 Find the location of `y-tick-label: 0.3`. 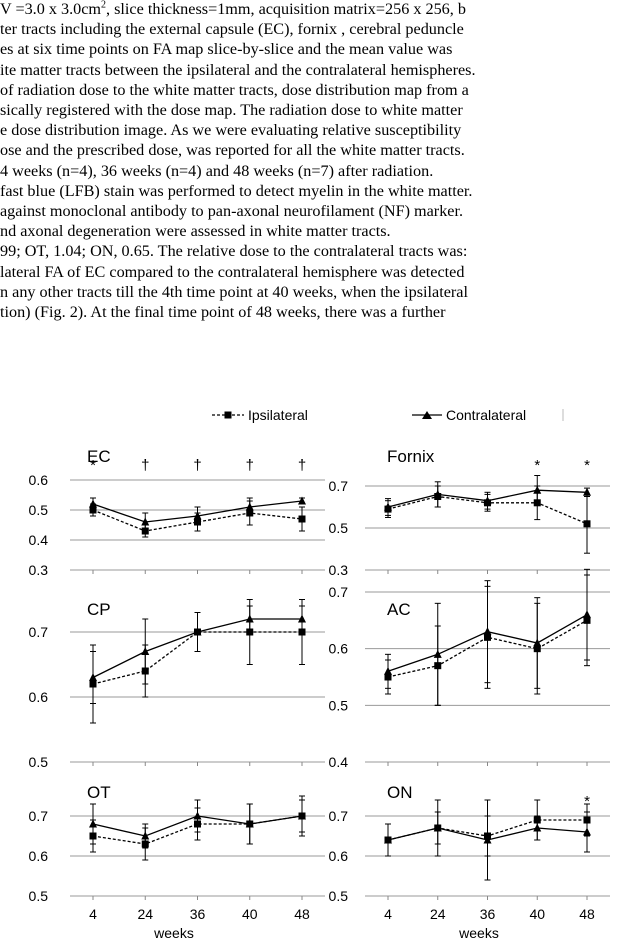

y-tick-label: 0.3 is located at coordinates (39, 570).